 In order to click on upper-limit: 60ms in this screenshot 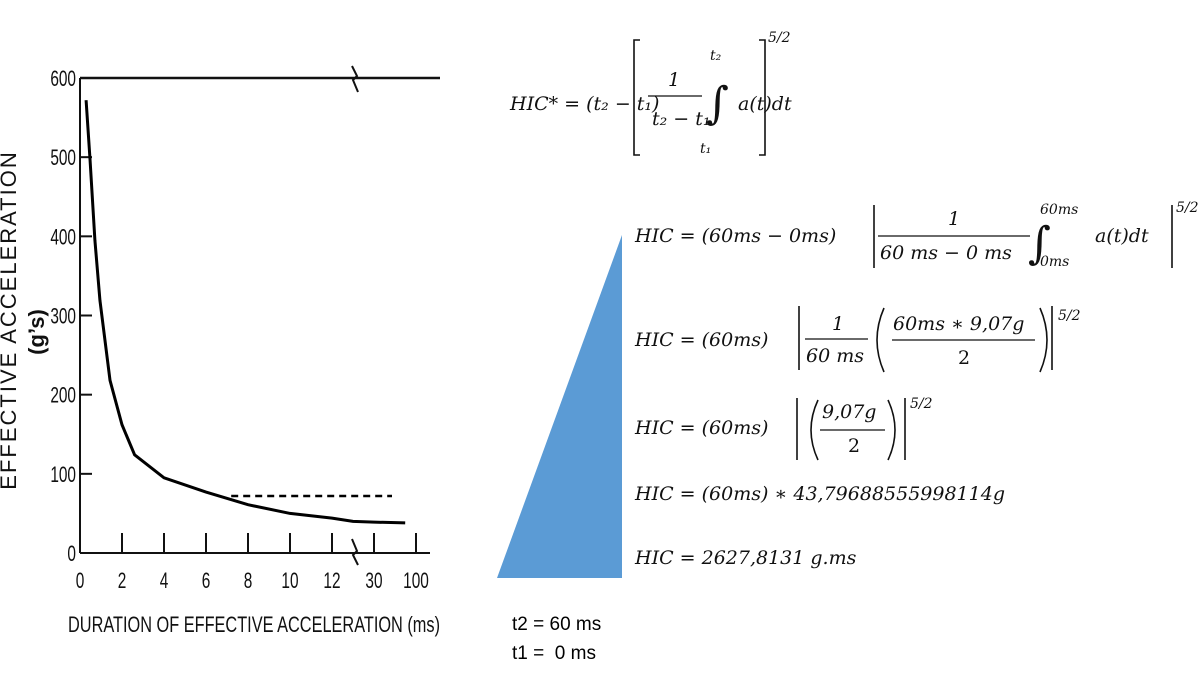, I will do `click(1059, 210)`.